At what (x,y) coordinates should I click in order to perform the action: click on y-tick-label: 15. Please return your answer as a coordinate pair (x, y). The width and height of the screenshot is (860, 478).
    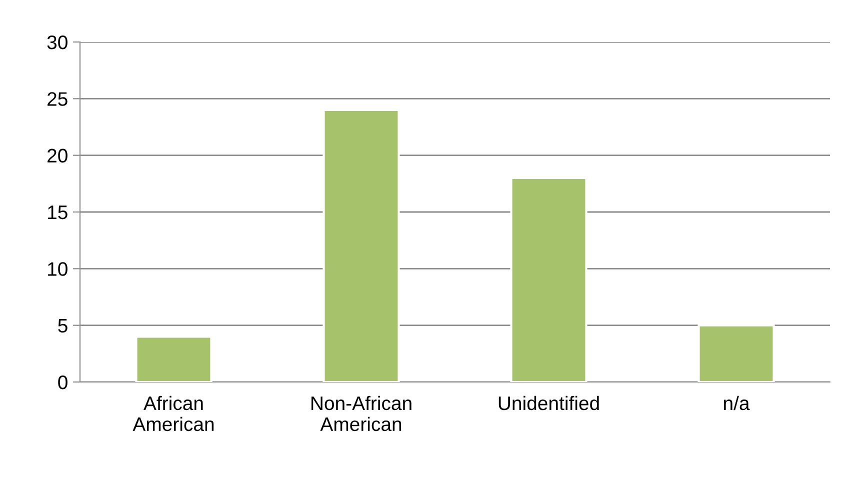
    Looking at the image, I should click on (58, 213).